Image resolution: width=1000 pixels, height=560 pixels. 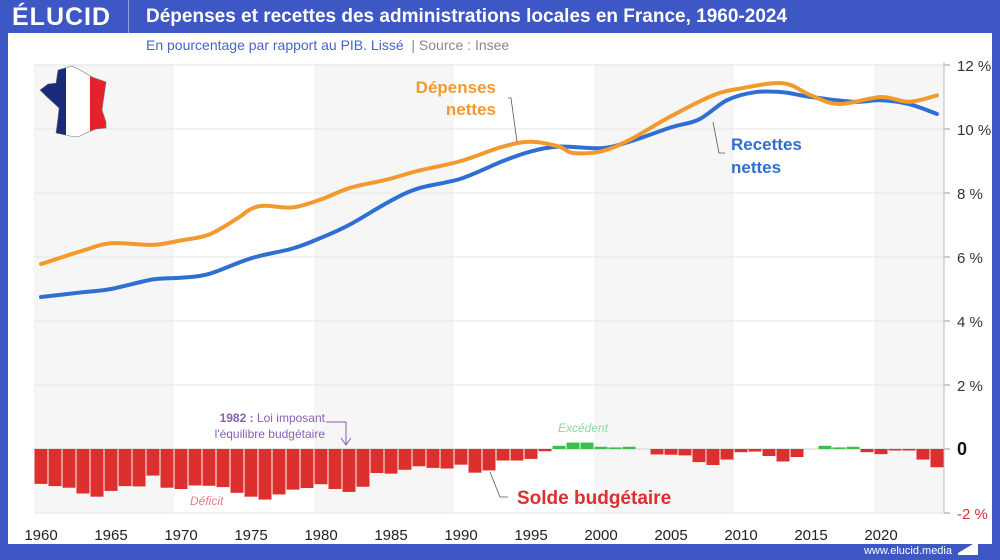 What do you see at coordinates (907, 551) in the screenshot?
I see `footer-url: www.elucid.media` at bounding box center [907, 551].